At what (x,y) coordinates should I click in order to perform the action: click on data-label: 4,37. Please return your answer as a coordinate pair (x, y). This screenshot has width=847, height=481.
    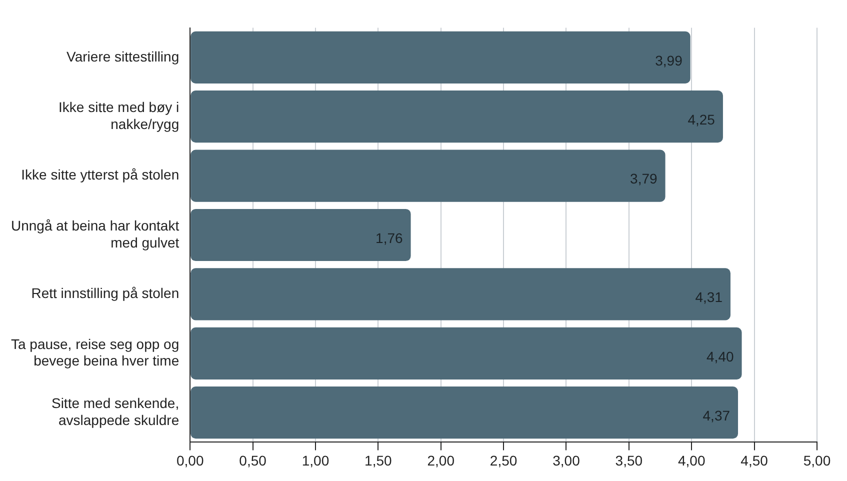
    Looking at the image, I should click on (716, 415).